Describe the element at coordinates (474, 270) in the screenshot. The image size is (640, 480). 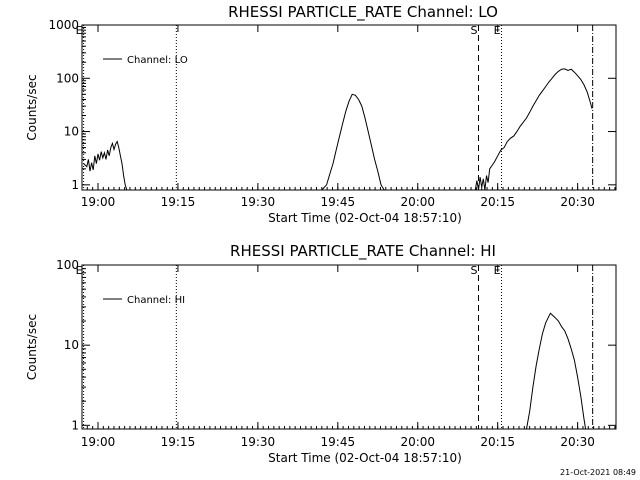
I see `chart-1-marker-label: S` at that location.